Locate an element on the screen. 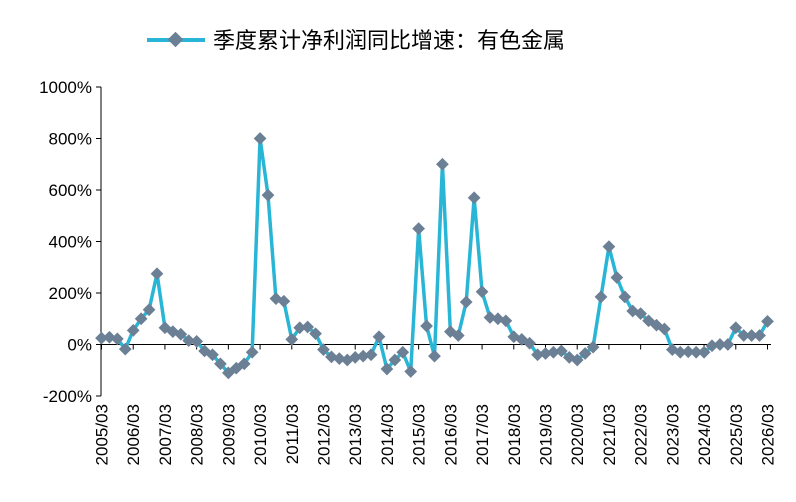 This screenshot has height=502, width=796. x-tick-label: 2019/03 is located at coordinates (546, 434).